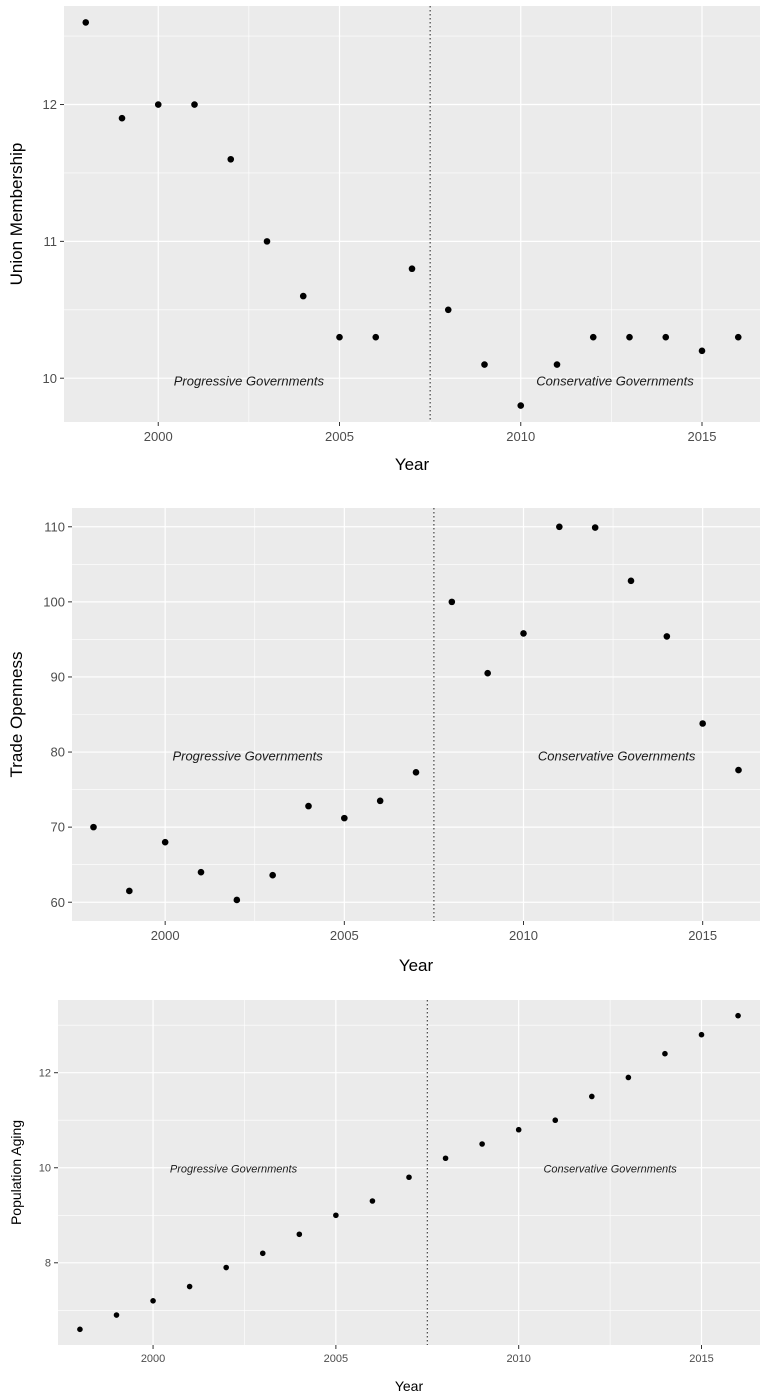 This screenshot has height=1396, width=761. Describe the element at coordinates (58, 902) in the screenshot. I see `y-tick-label: 60` at that location.